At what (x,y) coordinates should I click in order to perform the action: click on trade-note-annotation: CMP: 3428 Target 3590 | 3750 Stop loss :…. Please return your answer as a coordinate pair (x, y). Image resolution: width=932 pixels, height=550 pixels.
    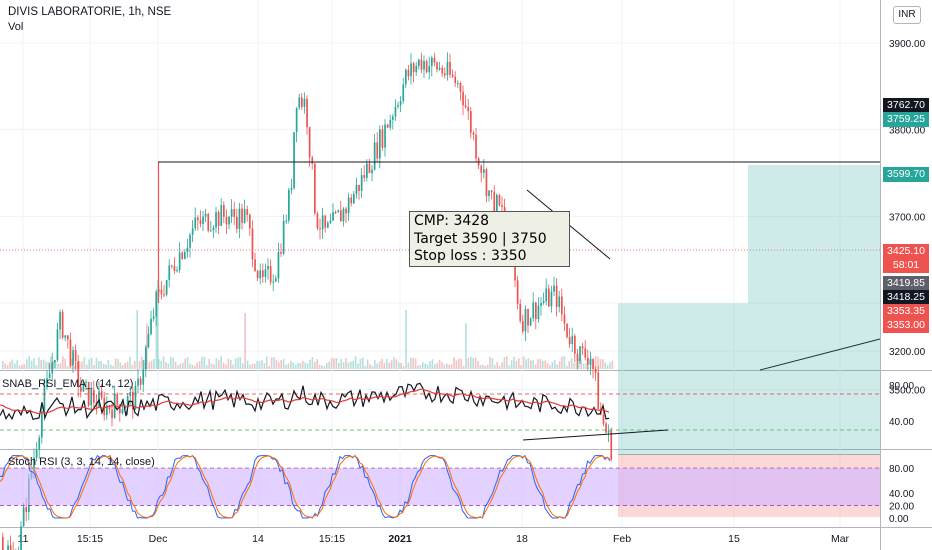
    Looking at the image, I should click on (489, 239).